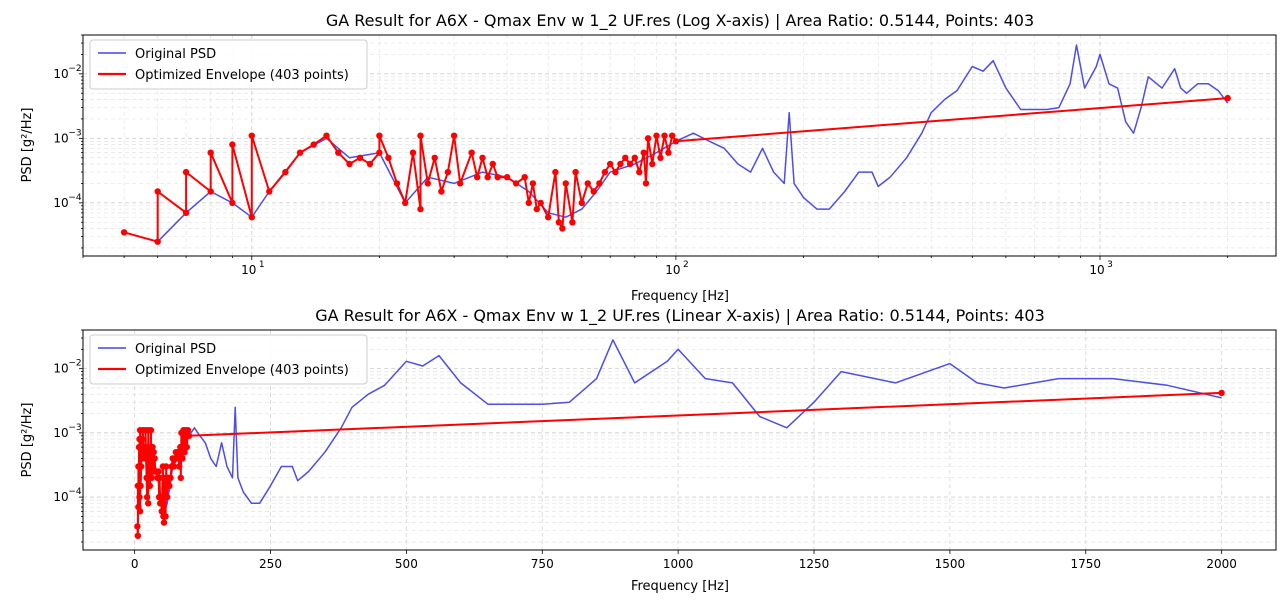 The image size is (1280, 600). What do you see at coordinates (135, 564) in the screenshot?
I see `x-tick-label: 0` at bounding box center [135, 564].